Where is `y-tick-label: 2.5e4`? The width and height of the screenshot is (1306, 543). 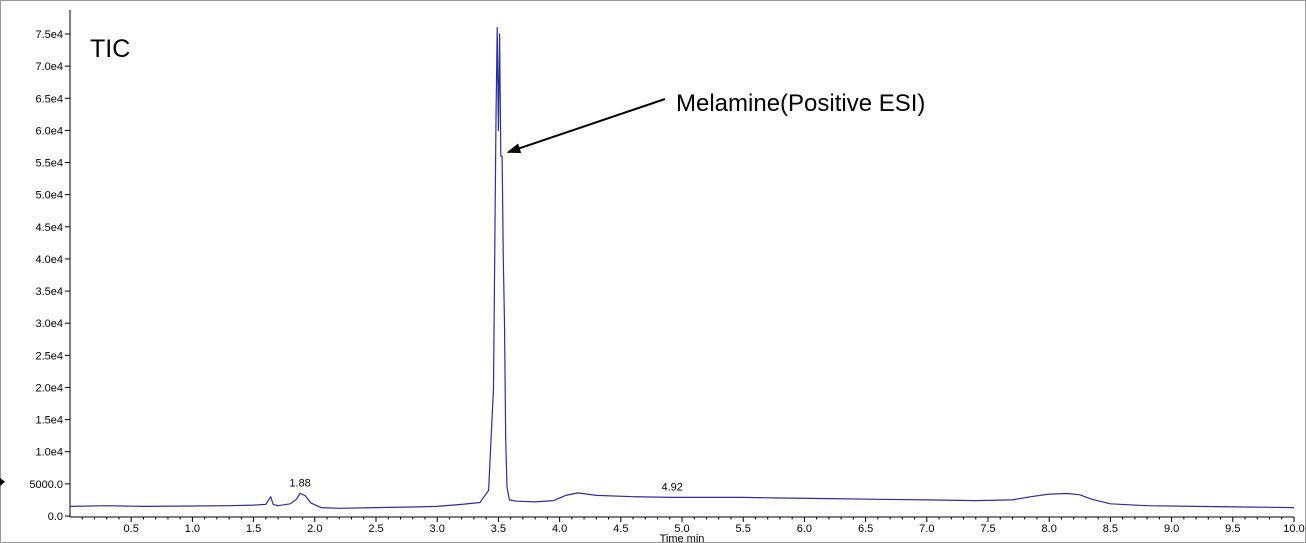 y-tick-label: 2.5e4 is located at coordinates (49, 356).